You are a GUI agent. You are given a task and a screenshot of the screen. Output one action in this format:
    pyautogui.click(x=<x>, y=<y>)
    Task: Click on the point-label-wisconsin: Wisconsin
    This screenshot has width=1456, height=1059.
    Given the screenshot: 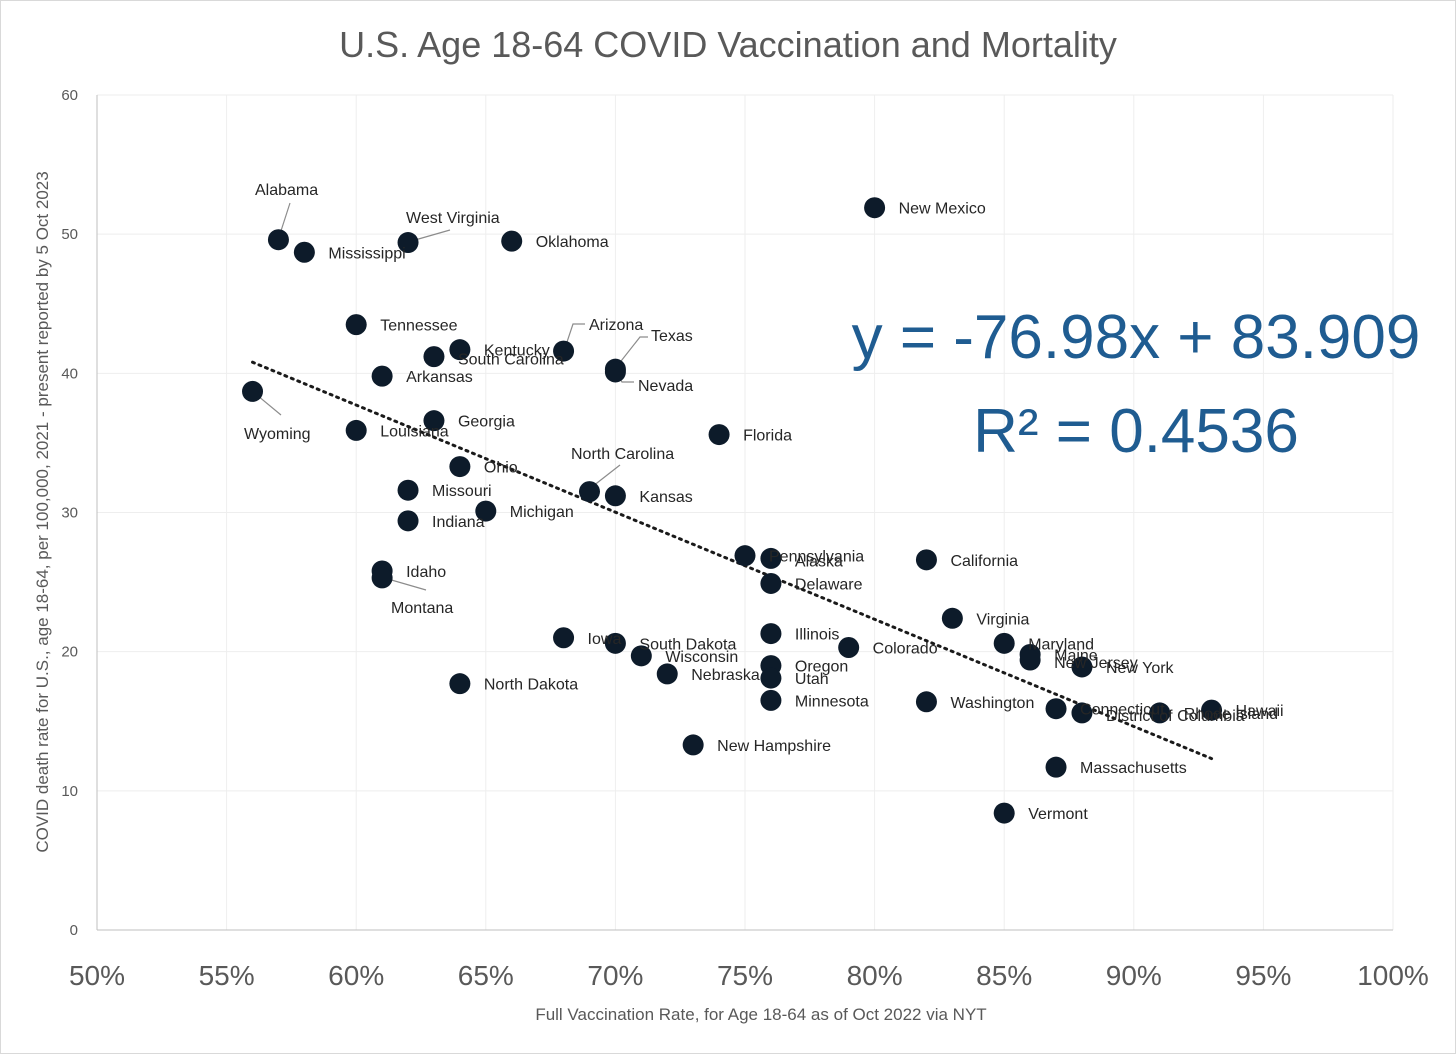 What is the action you would take?
    pyautogui.click(x=701, y=657)
    